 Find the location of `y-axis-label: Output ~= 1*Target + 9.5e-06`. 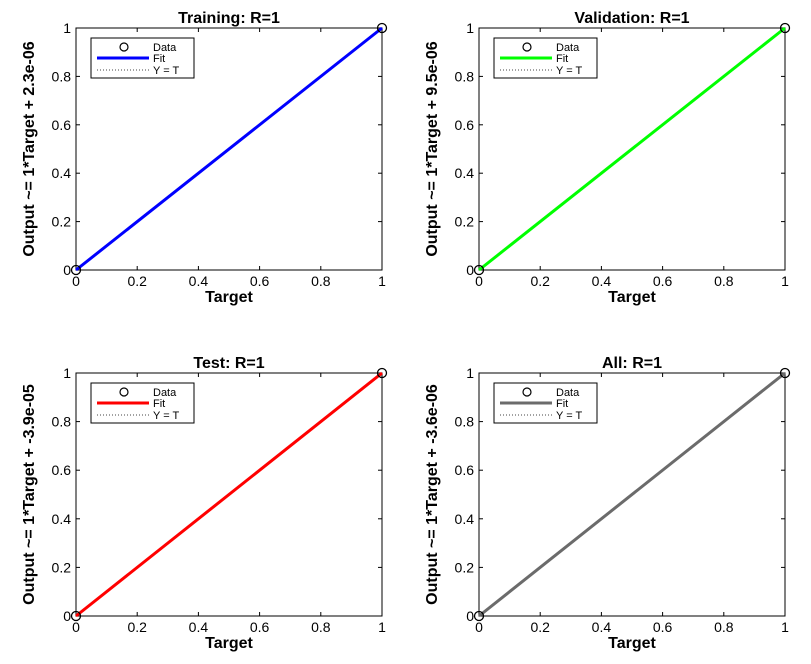

y-axis-label: Output ~= 1*Target + 9.5e-06 is located at coordinates (432, 148).